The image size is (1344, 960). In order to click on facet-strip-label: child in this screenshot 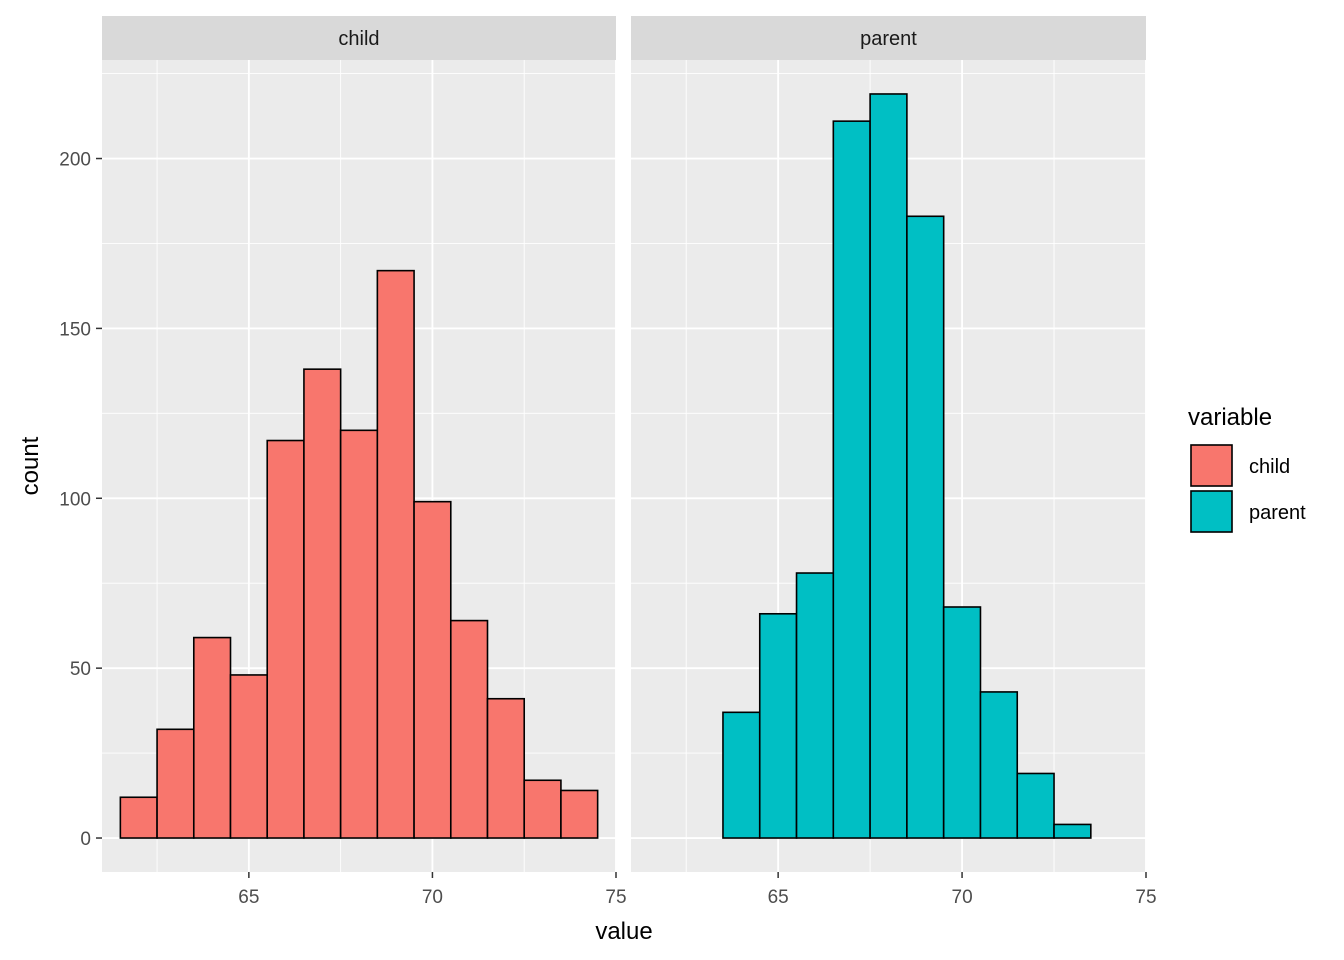, I will do `click(358, 39)`.